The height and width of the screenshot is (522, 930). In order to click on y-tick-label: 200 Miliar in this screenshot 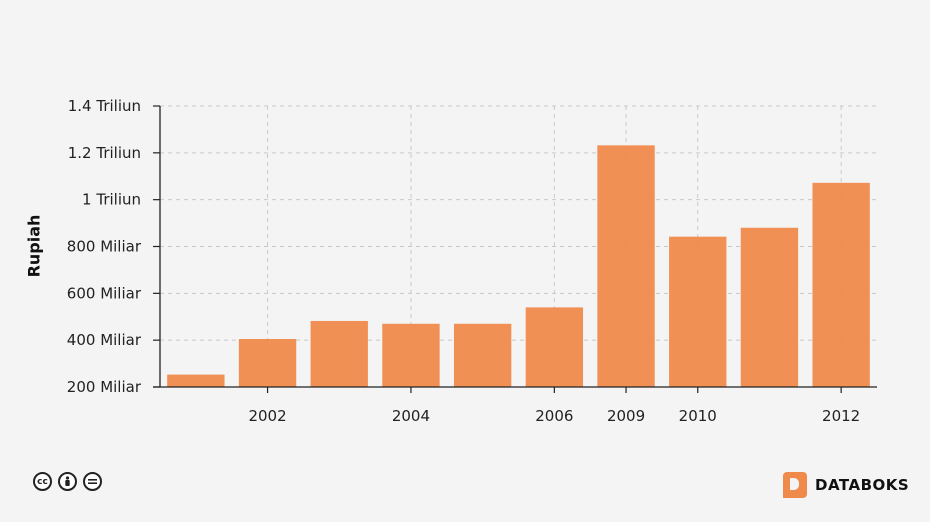, I will do `click(104, 387)`.